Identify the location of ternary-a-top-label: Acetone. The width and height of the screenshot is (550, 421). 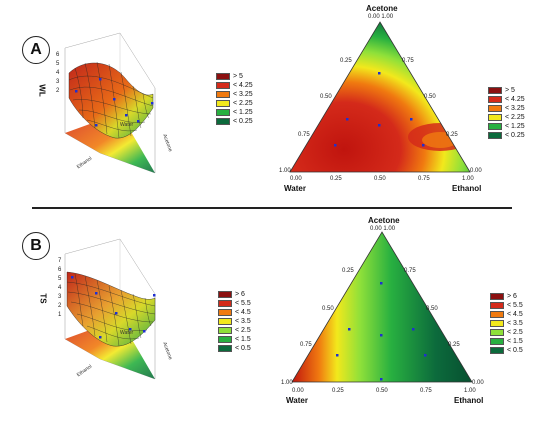
(382, 8).